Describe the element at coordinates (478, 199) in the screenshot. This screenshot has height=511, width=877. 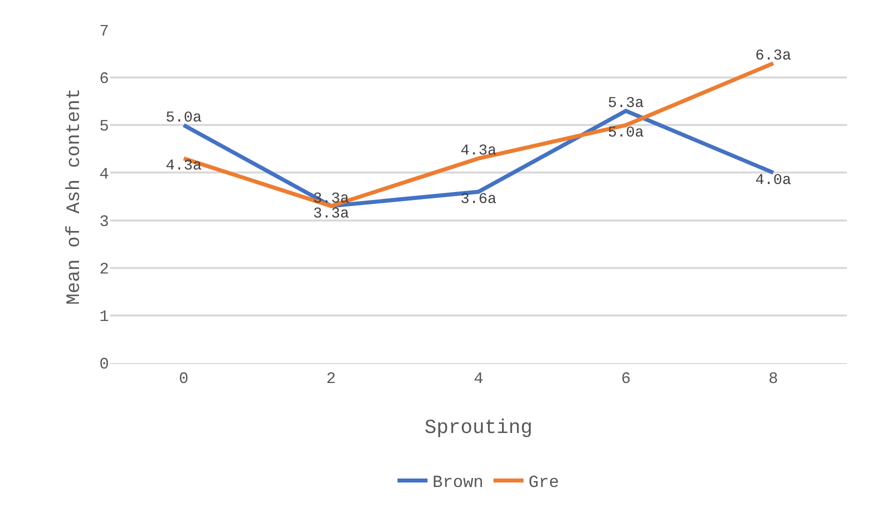
I see `data-label: 3.6a` at that location.